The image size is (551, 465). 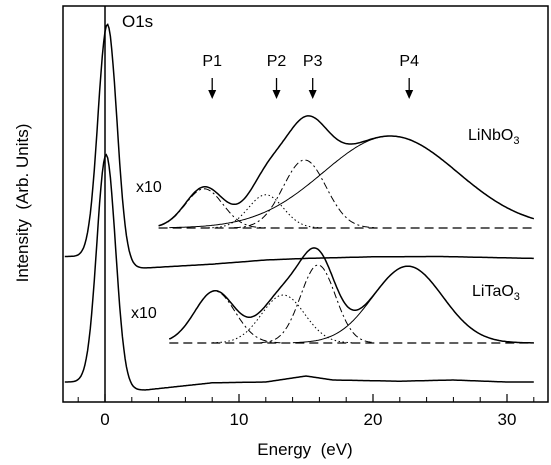 What do you see at coordinates (493, 137) in the screenshot?
I see `sample-label-linbo3: LiNbO3` at bounding box center [493, 137].